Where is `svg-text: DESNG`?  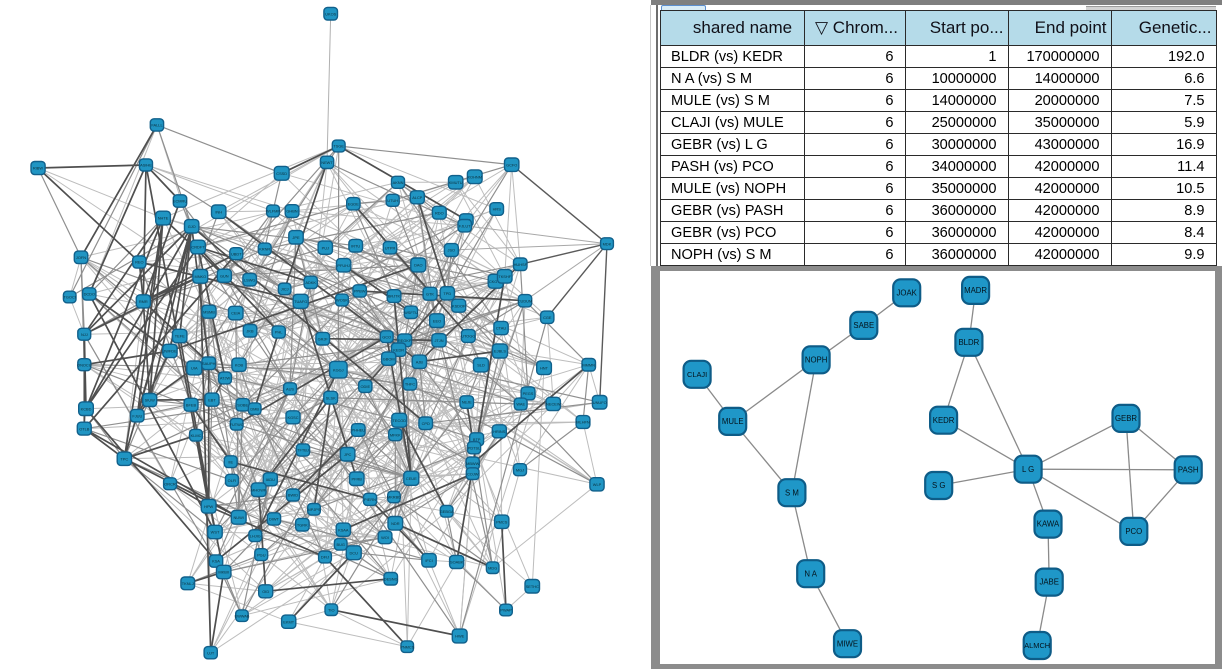 svg-text: DESNG is located at coordinates (391, 578).